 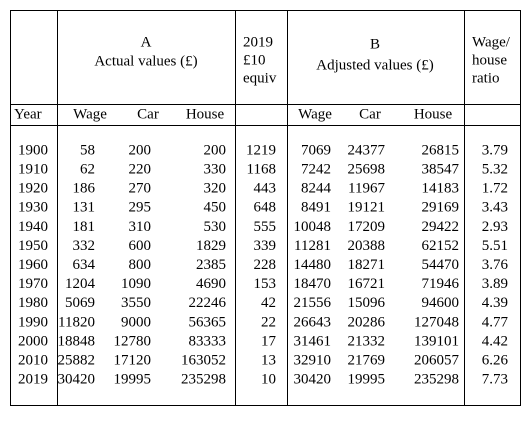 What do you see at coordinates (269, 341) in the screenshot?
I see `value-cell: 17` at bounding box center [269, 341].